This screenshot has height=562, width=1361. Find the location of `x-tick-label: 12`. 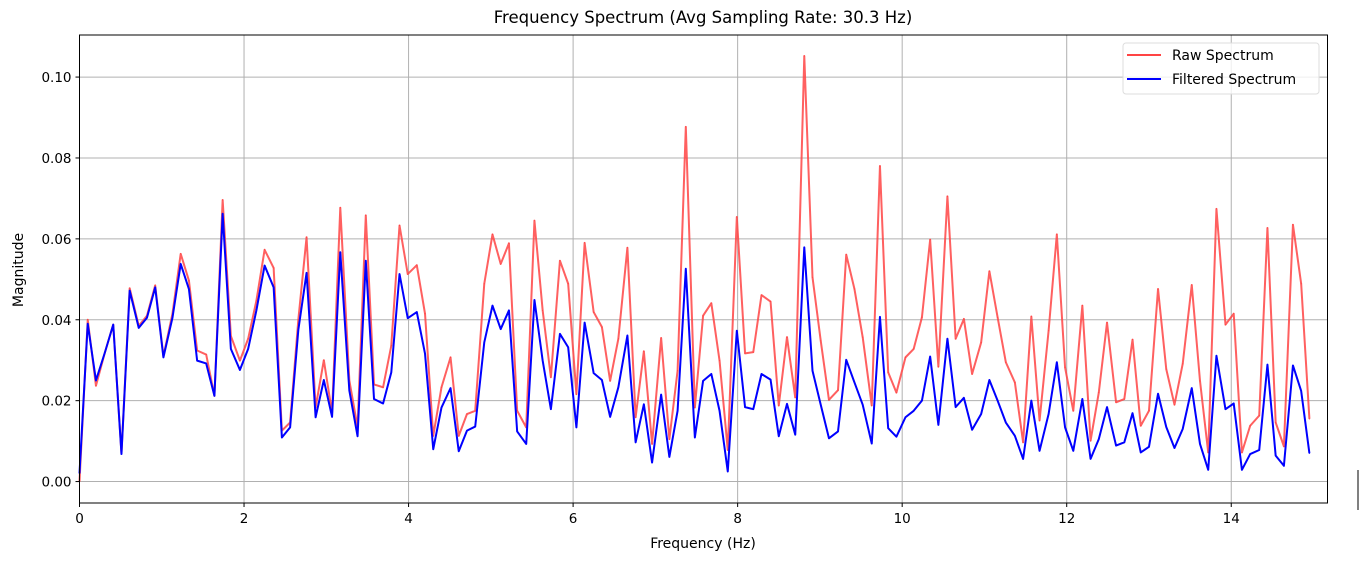

x-tick-label: 12 is located at coordinates (1066, 519).